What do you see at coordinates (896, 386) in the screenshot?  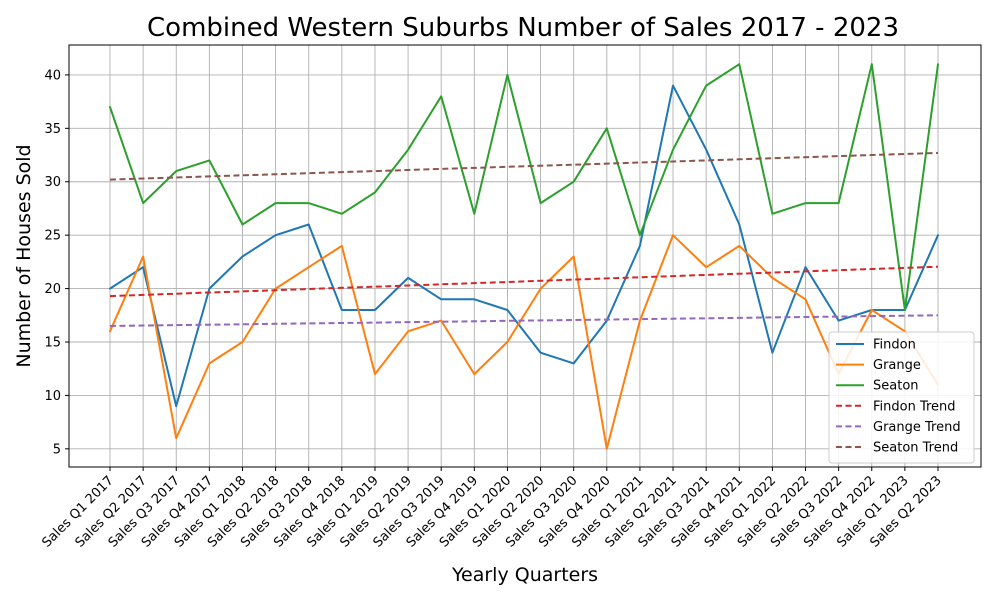 I see `legend-label: Seaton` at bounding box center [896, 386].